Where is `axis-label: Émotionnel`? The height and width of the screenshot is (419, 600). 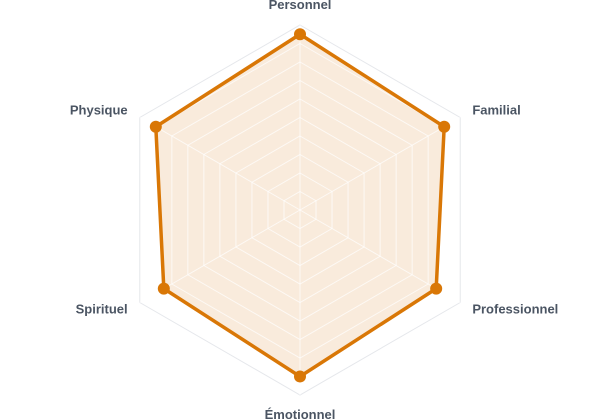 axis-label: Émotionnel is located at coordinates (300, 413).